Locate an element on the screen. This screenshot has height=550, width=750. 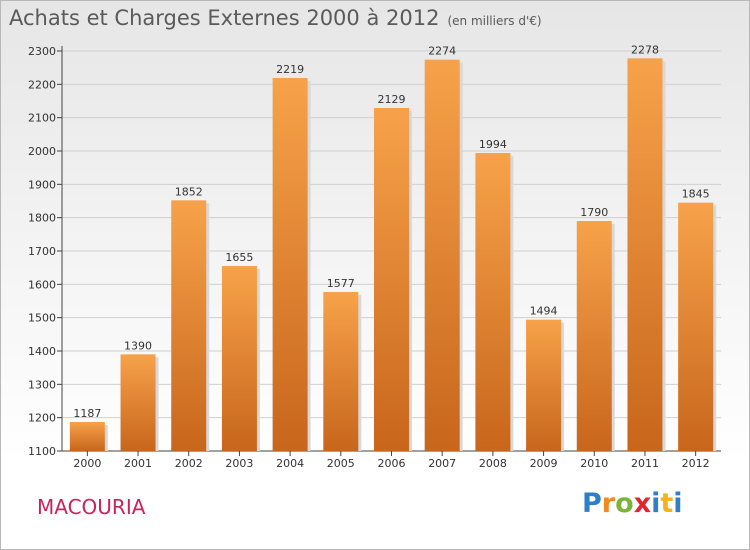
data-label: 1187 is located at coordinates (87, 413).